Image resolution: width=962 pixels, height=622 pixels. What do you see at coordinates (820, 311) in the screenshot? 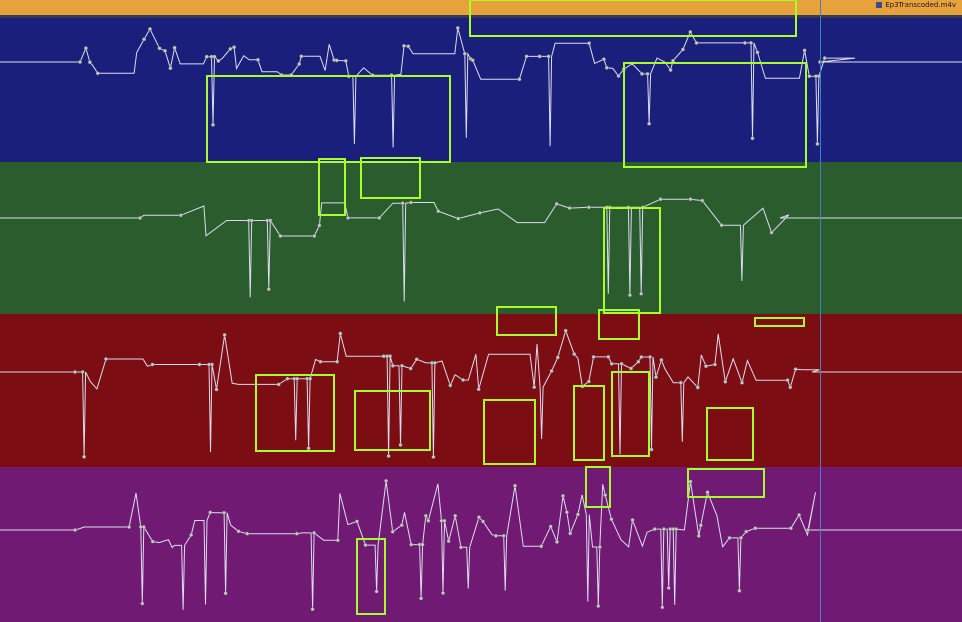
I see `playhead` at bounding box center [820, 311].